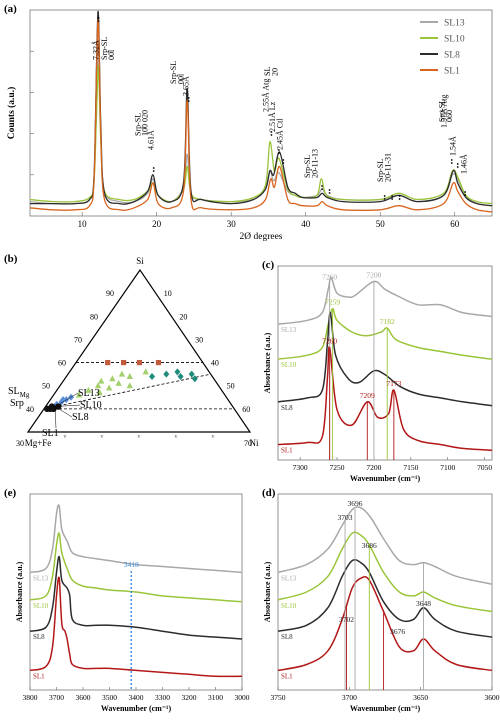  Describe the element at coordinates (268, 265) in the screenshot. I see `panel-label: (c)` at that location.